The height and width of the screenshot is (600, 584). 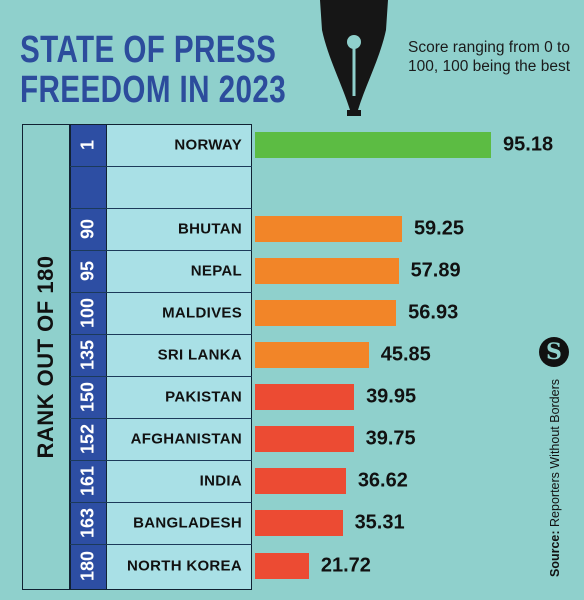 What do you see at coordinates (220, 481) in the screenshot?
I see `country-label: INDIA` at bounding box center [220, 481].